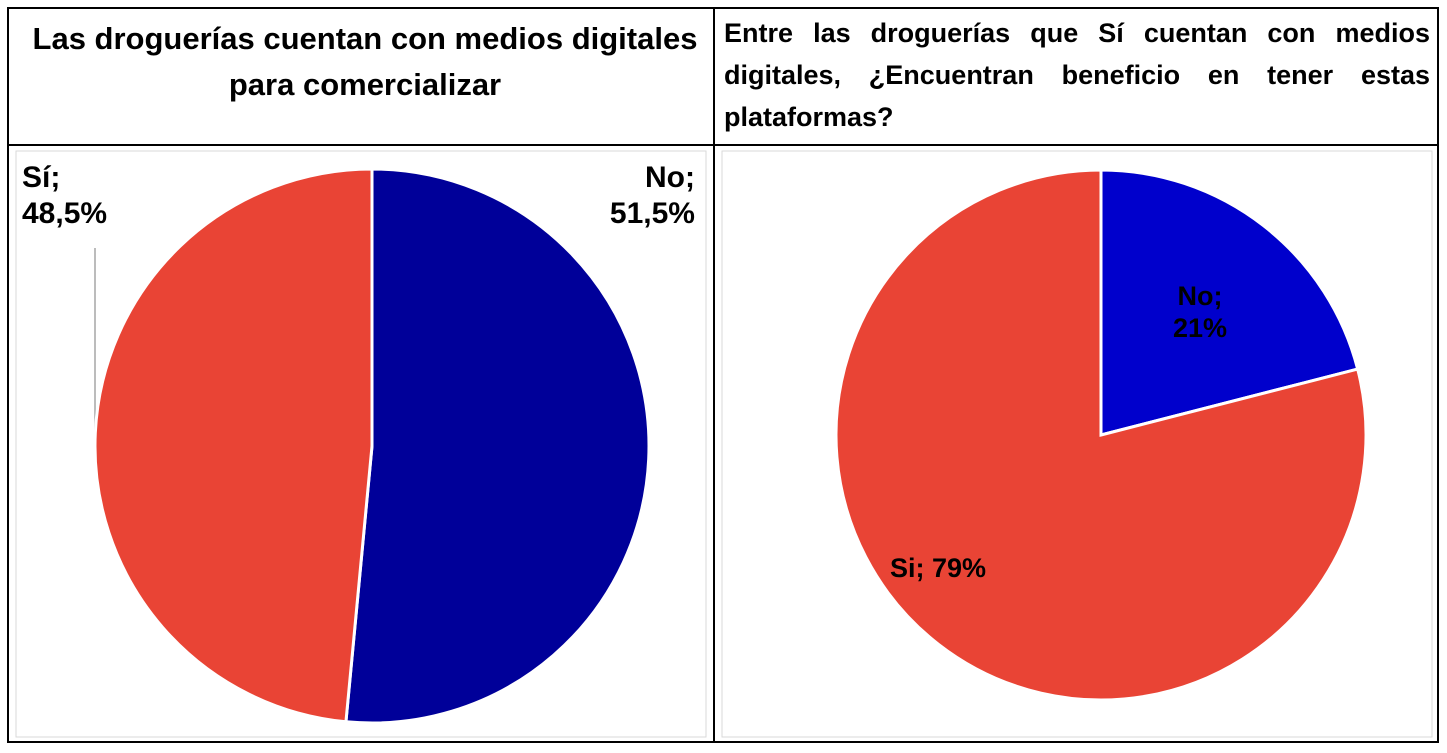  Describe the element at coordinates (65, 195) in the screenshot. I see `data-label: Sí; 48,5%` at that location.